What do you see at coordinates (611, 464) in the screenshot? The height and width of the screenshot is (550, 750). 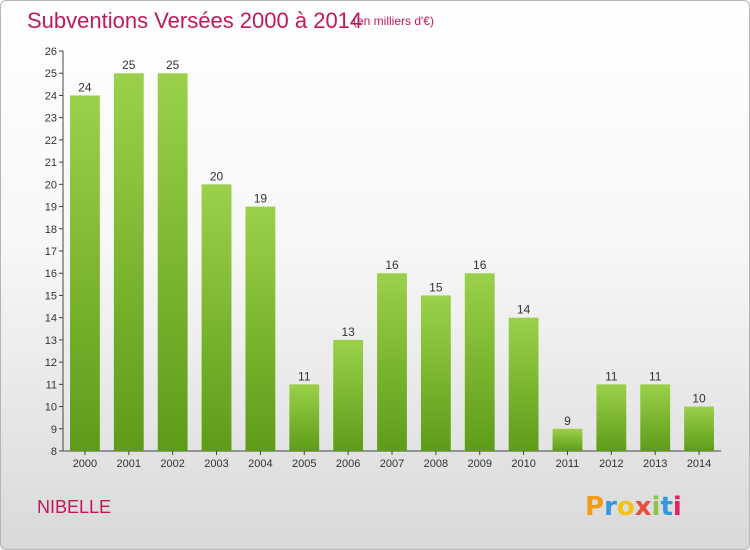 I see `x-tick-label: 2012` at bounding box center [611, 464].